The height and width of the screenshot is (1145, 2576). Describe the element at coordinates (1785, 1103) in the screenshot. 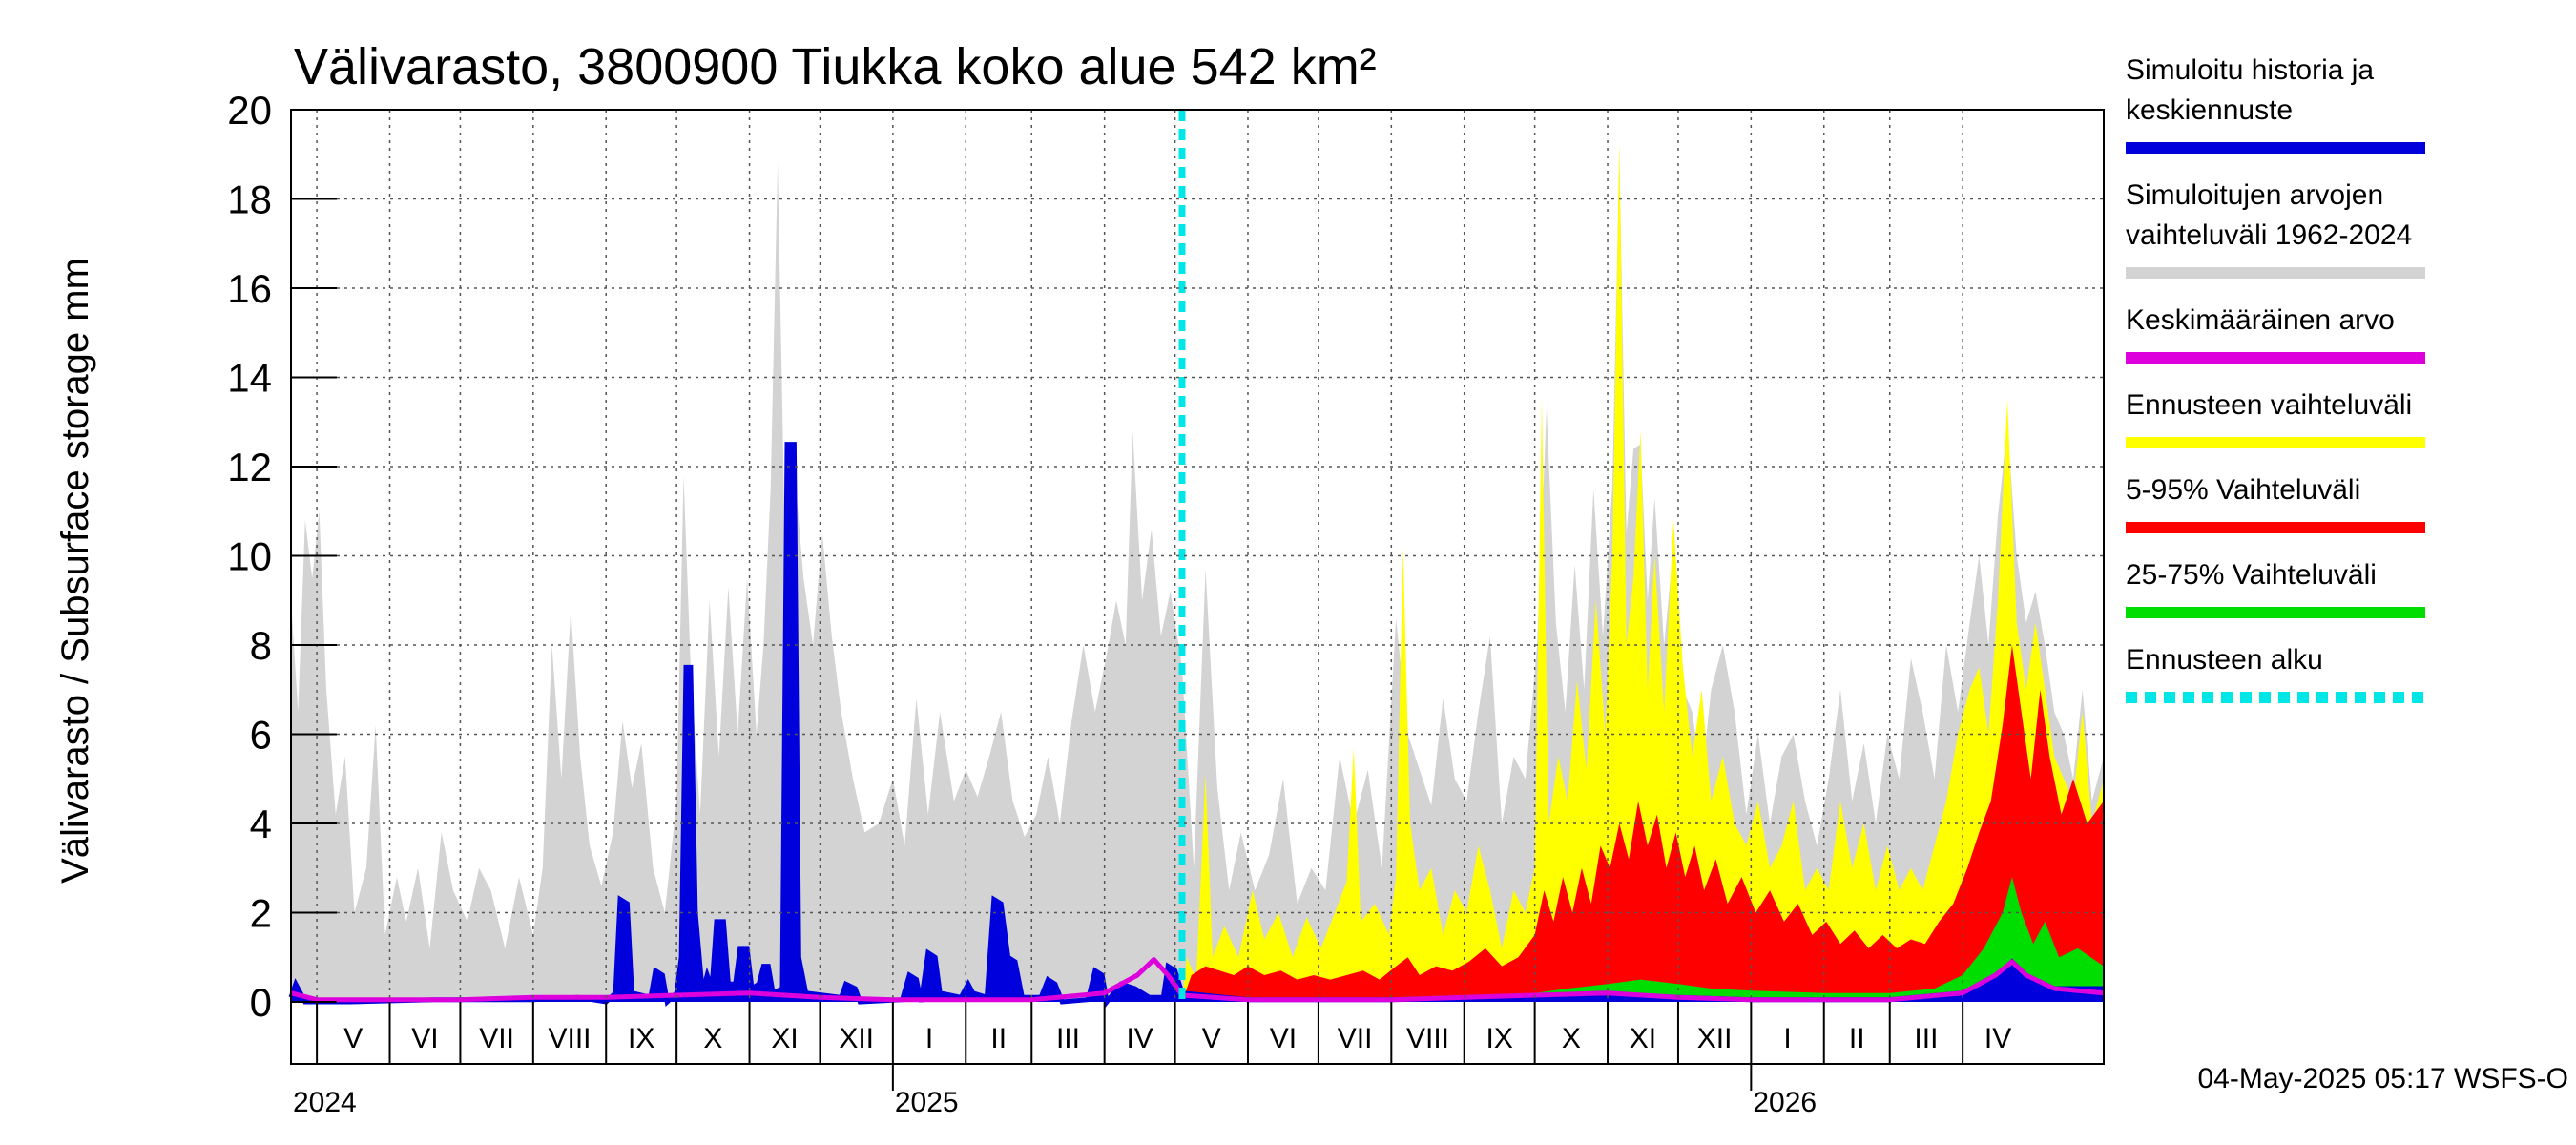

I see `year-label: 2026` at that location.